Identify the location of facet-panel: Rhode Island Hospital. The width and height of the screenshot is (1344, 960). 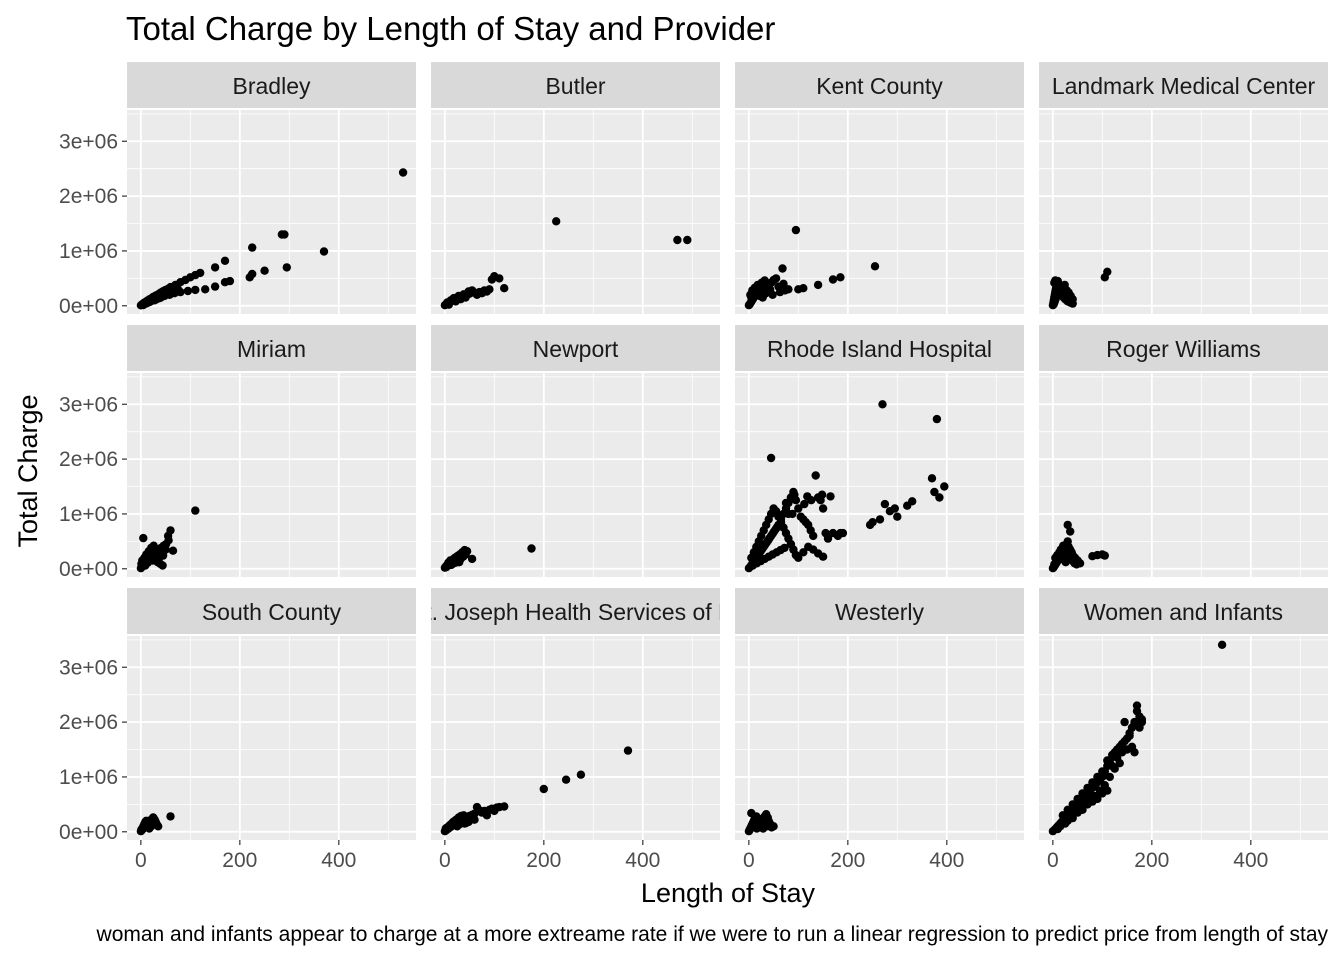
(879, 451).